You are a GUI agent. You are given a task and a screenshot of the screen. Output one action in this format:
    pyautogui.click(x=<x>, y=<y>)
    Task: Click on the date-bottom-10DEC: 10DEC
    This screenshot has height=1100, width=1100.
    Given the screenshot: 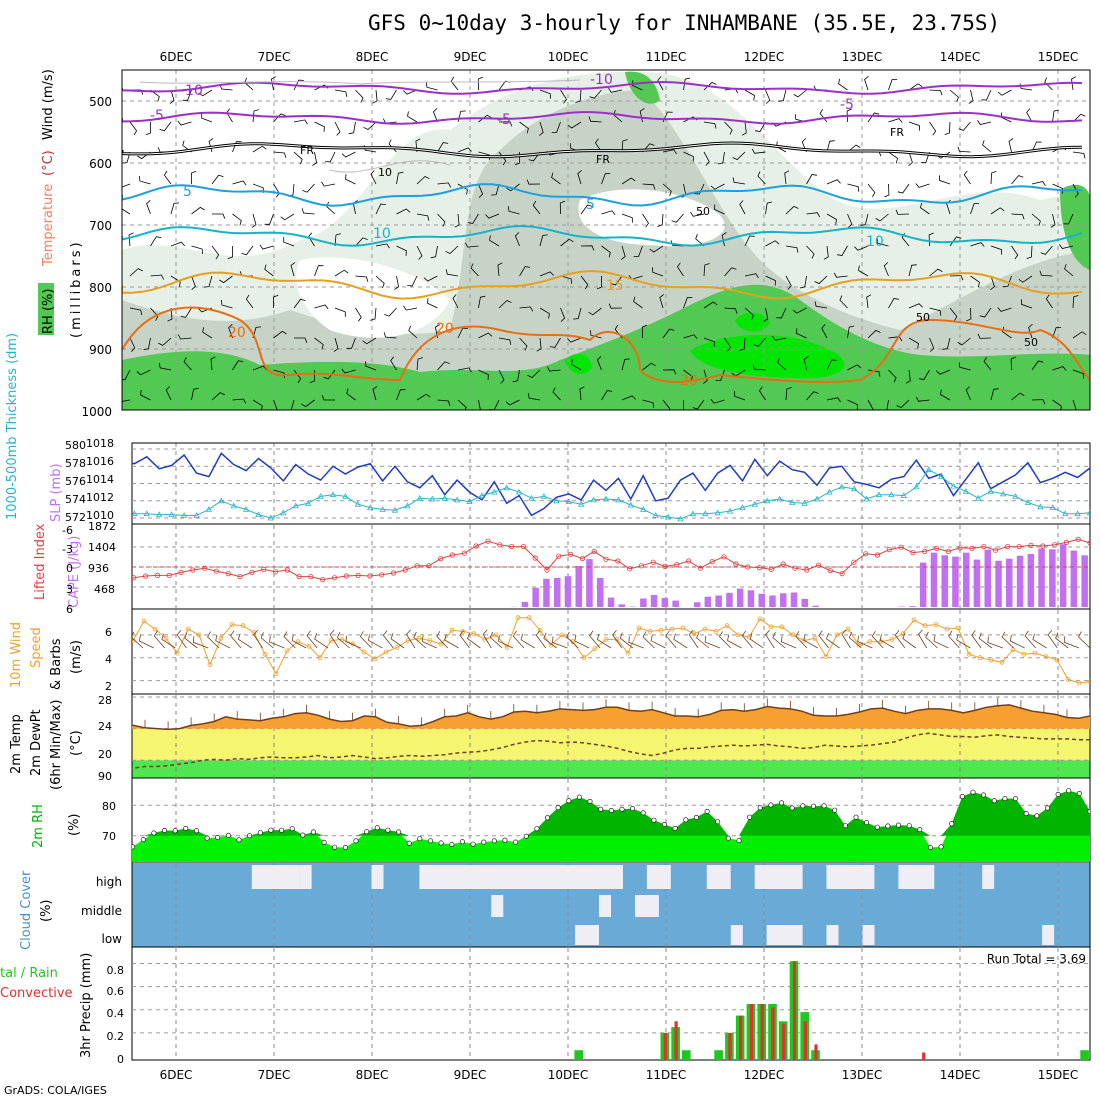 What is the action you would take?
    pyautogui.click(x=568, y=1075)
    